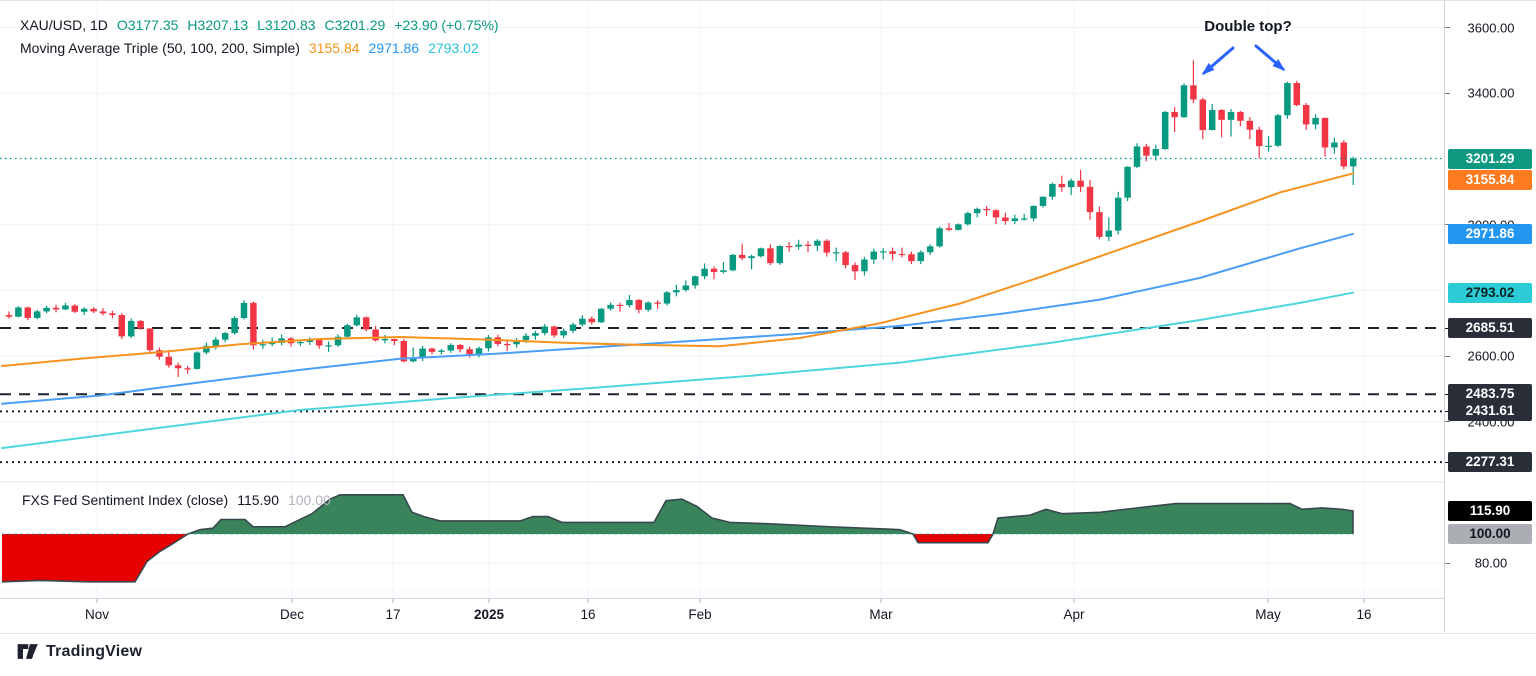 Image resolution: width=1536 pixels, height=676 pixels. I want to click on axis-price-badge: 2431.61, so click(1490, 411).